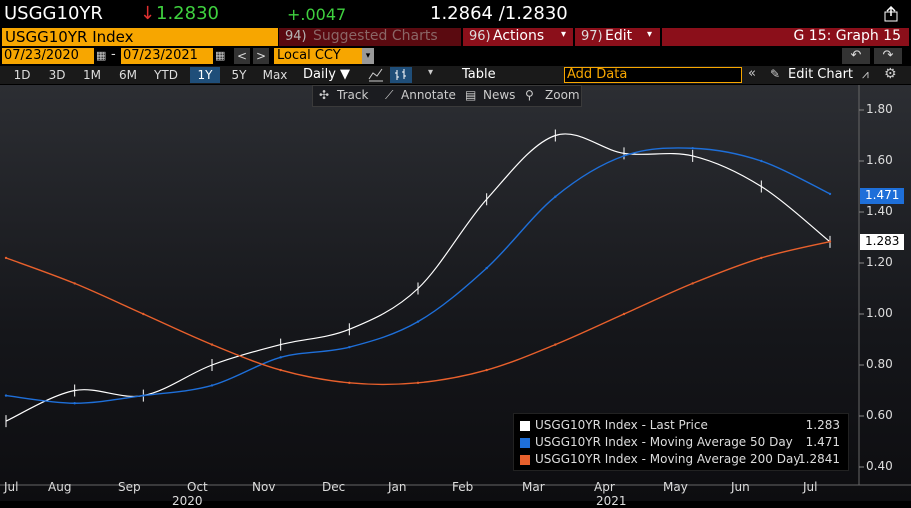  I want to click on edit-button: 97) Edit ▾, so click(617, 37).